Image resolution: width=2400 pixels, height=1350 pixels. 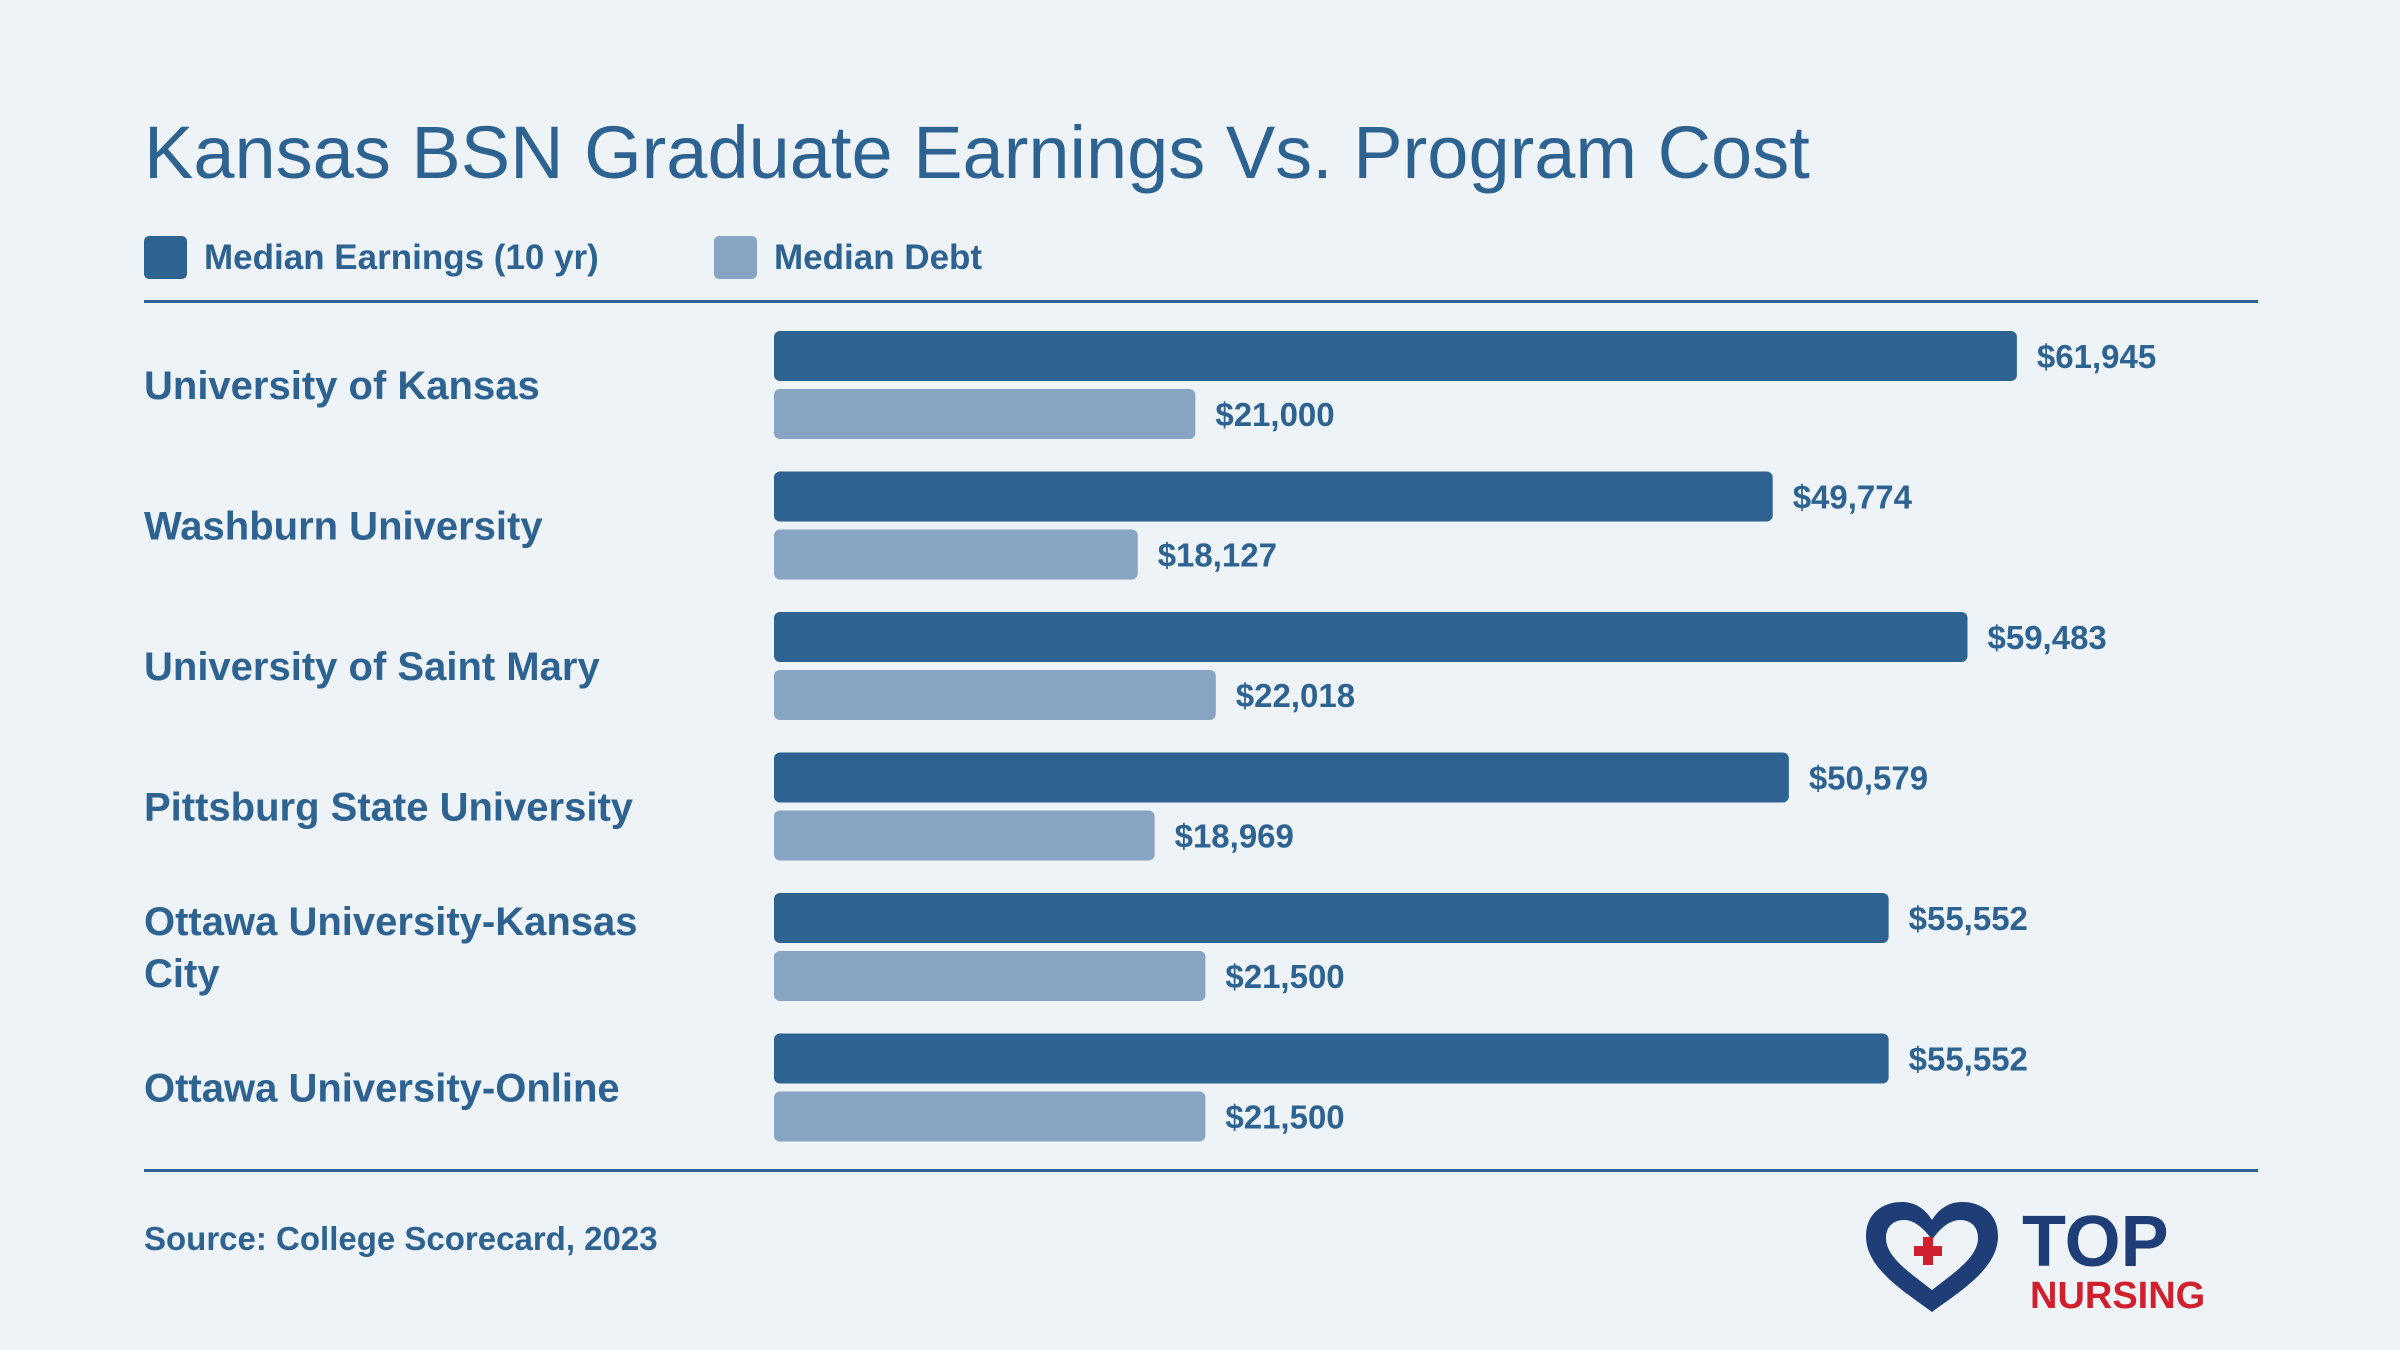 What do you see at coordinates (389, 808) in the screenshot?
I see `category-label: Pittsburg State University` at bounding box center [389, 808].